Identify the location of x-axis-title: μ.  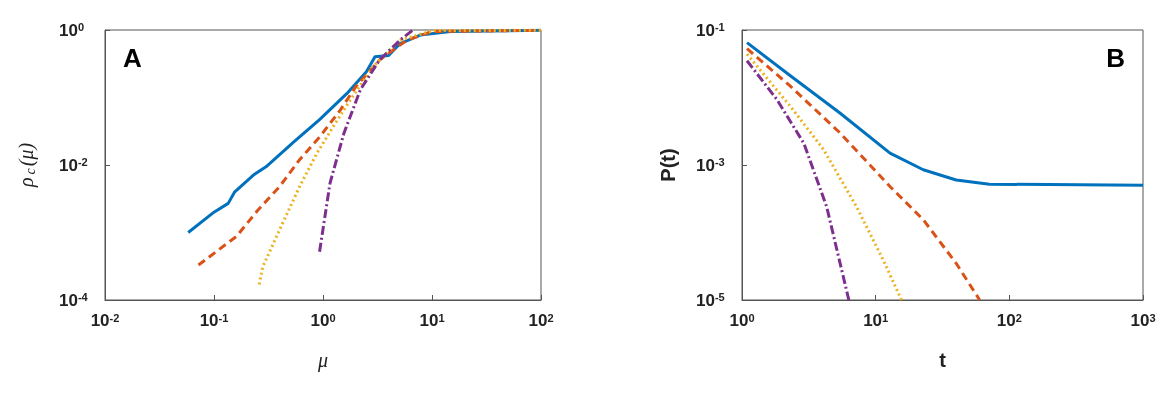
(322, 360).